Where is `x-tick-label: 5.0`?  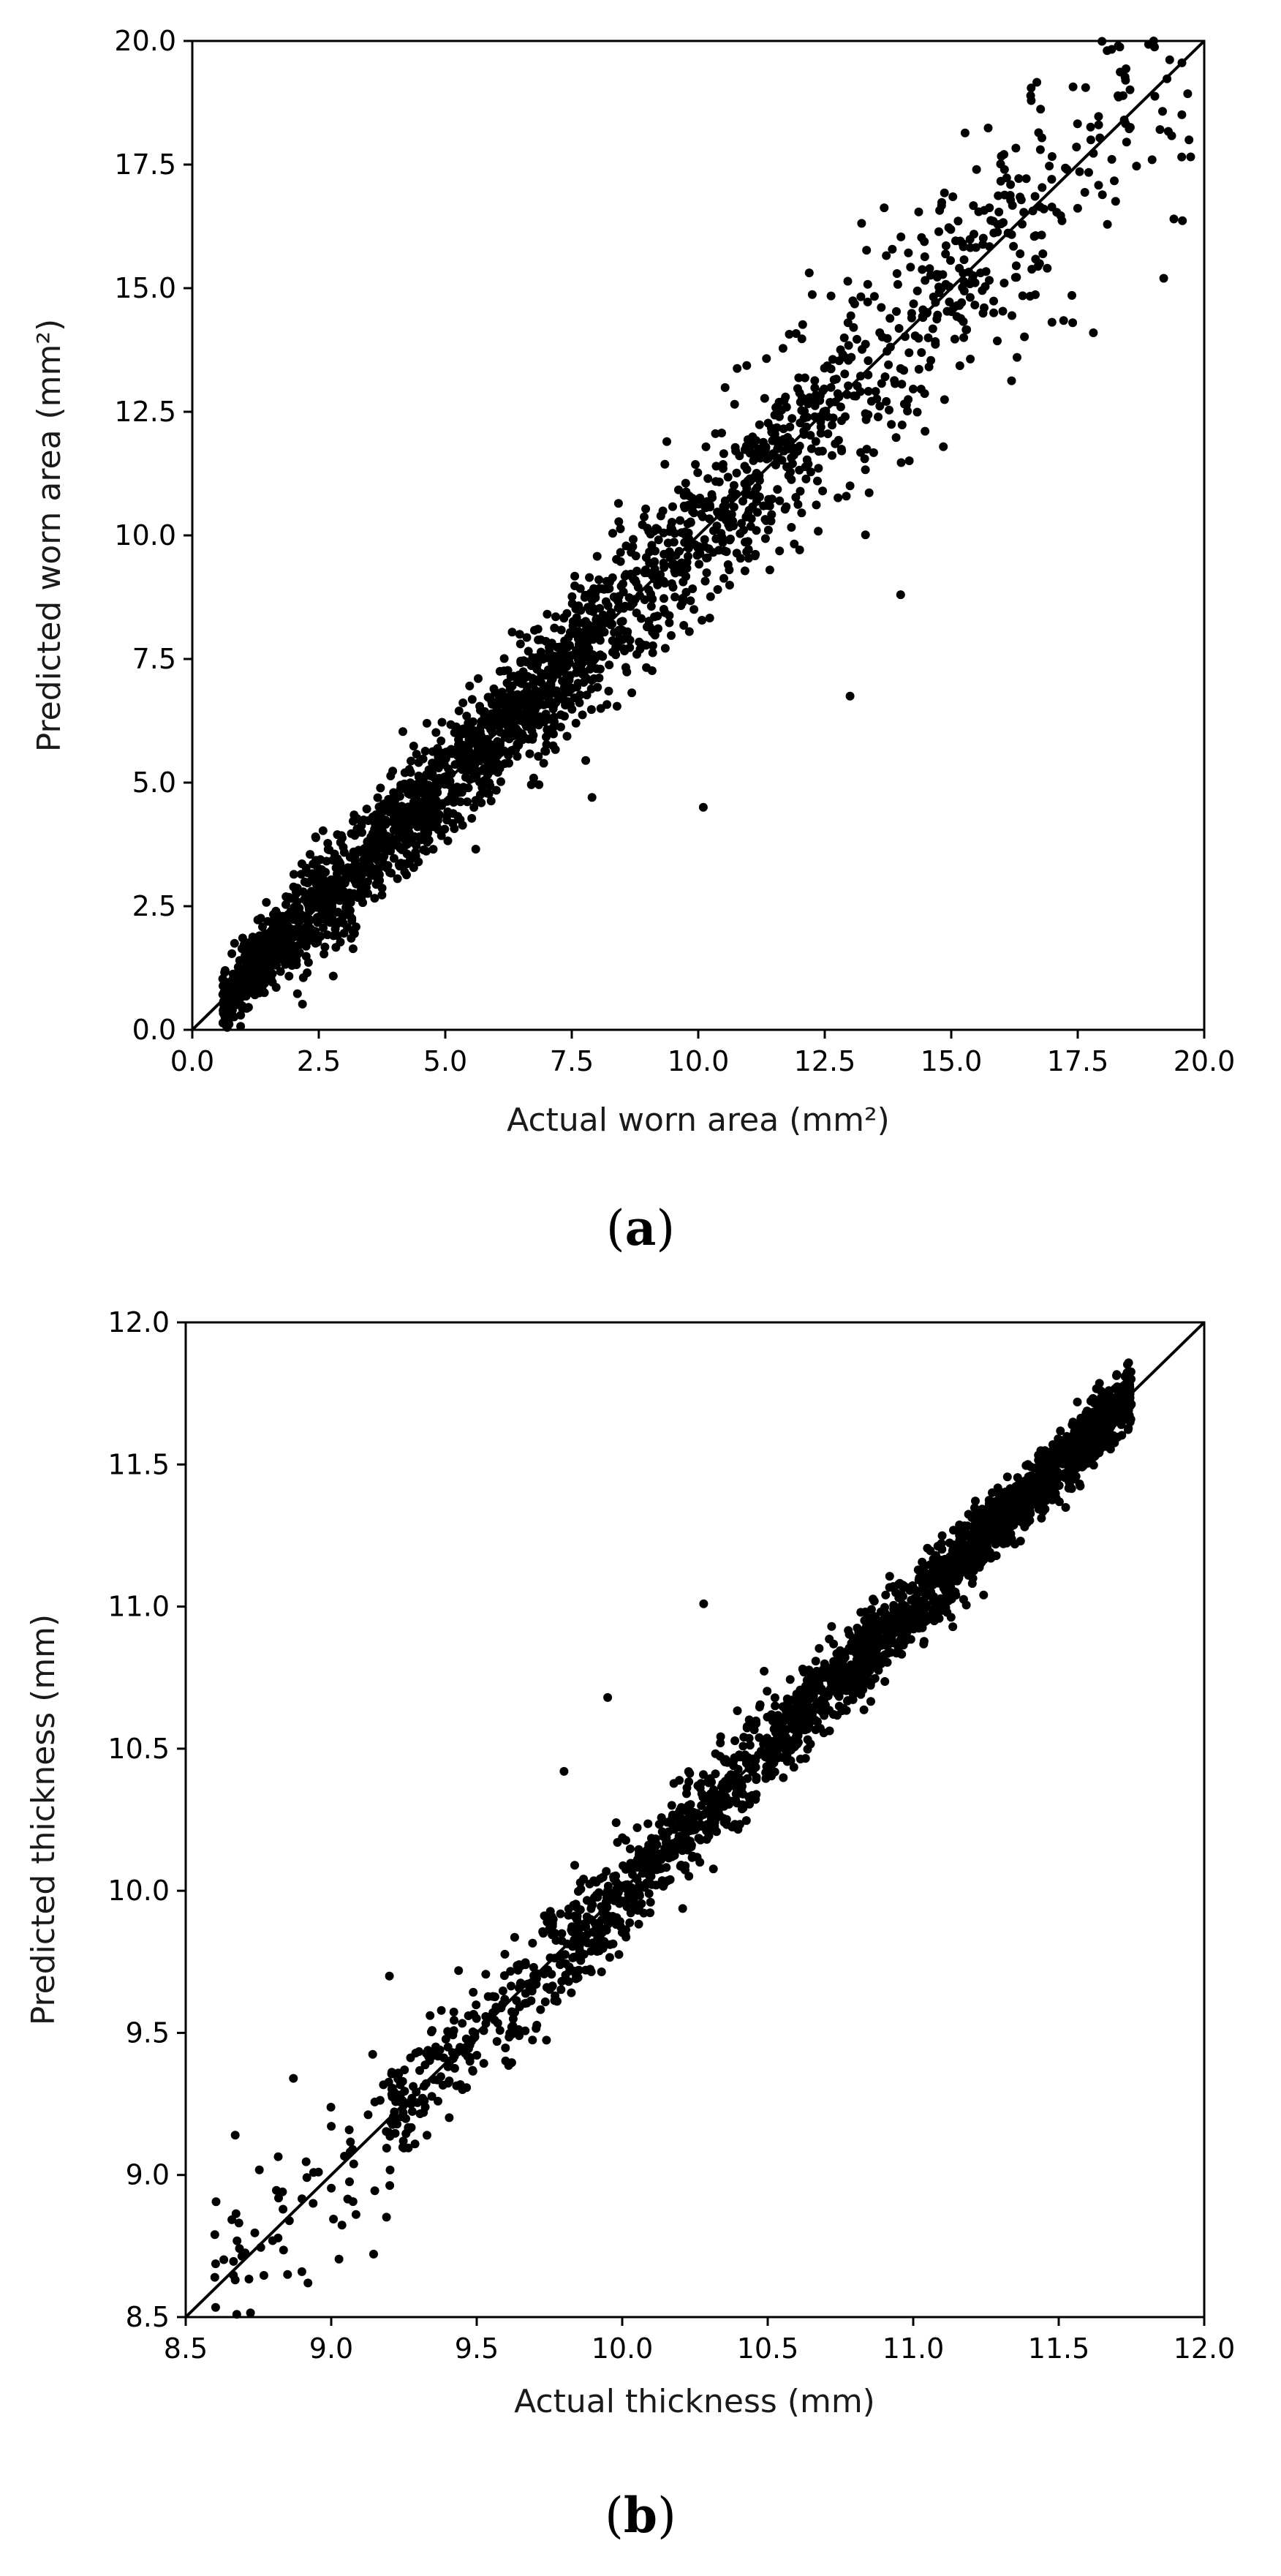 x-tick-label: 5.0 is located at coordinates (445, 1061).